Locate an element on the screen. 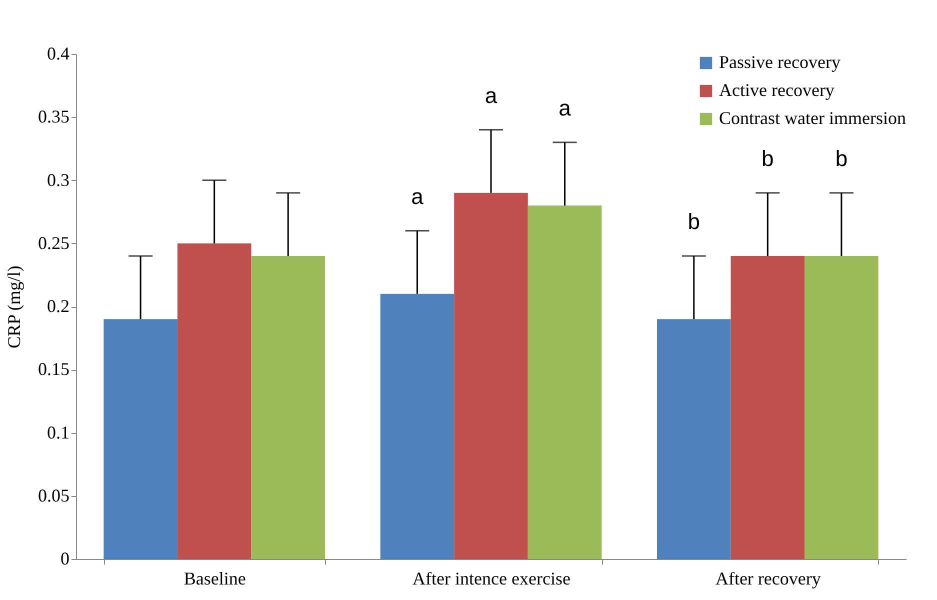 This screenshot has height=600, width=937. y-tick-label: 0.4 is located at coordinates (58, 54).